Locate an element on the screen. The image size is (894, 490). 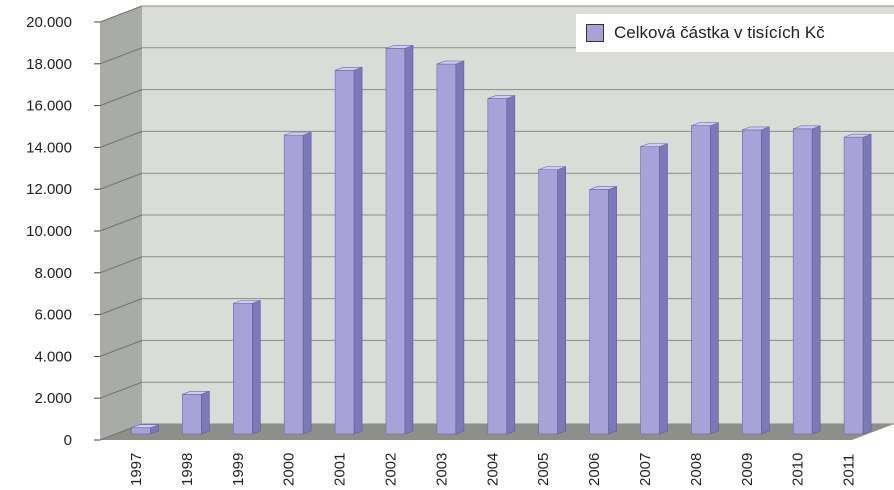
x-tick-label: 2002 is located at coordinates (391, 469).